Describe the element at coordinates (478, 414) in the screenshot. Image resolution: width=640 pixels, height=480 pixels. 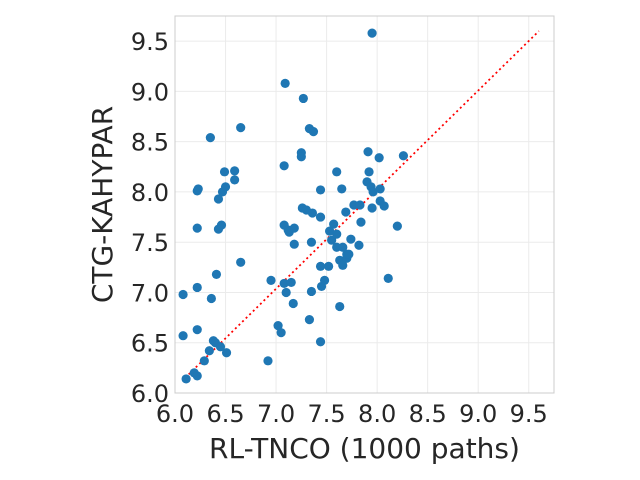
I see `x-tick-label: 9.0` at that location.